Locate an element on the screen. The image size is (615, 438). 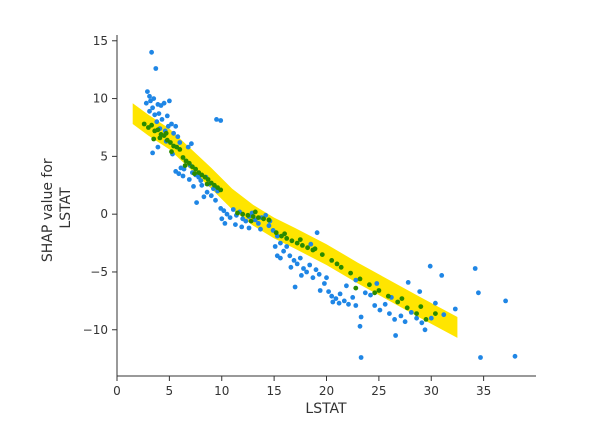
x-tick-label-25: 25 is located at coordinates (378, 391).